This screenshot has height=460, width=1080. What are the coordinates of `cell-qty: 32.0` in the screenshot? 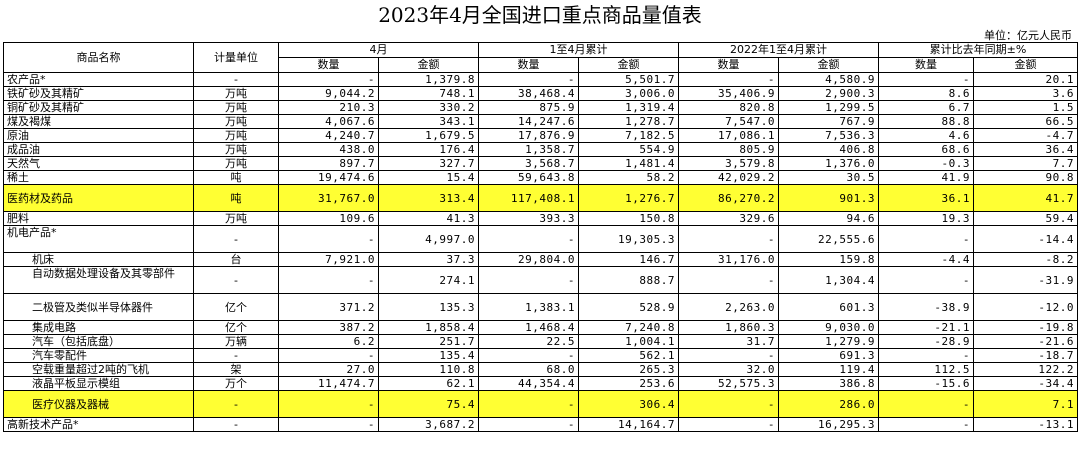 It's located at (728, 369).